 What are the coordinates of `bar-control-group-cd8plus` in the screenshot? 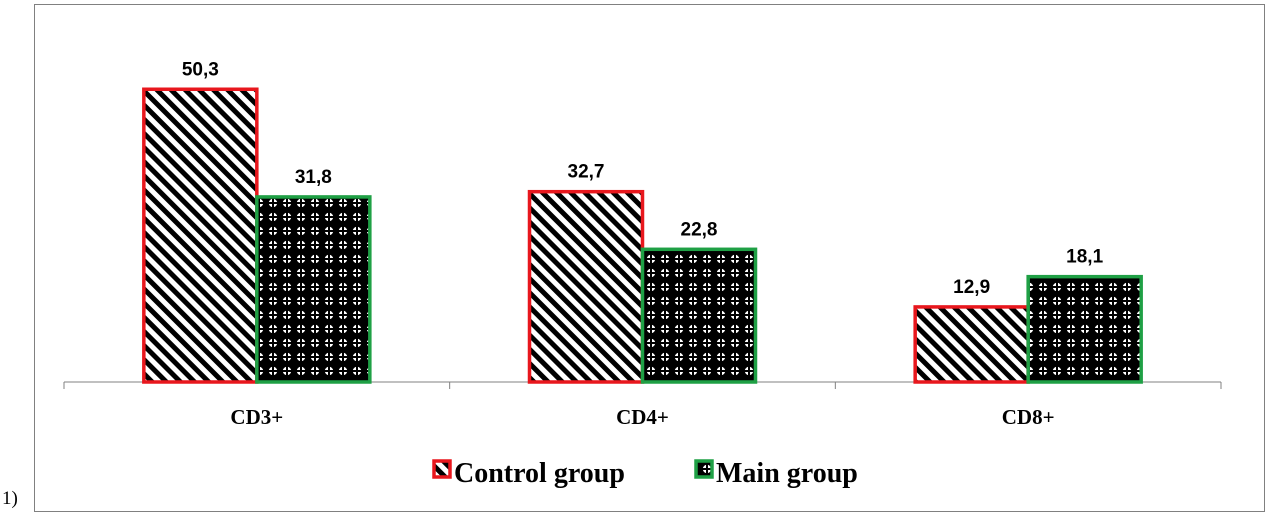 It's located at (971, 344).